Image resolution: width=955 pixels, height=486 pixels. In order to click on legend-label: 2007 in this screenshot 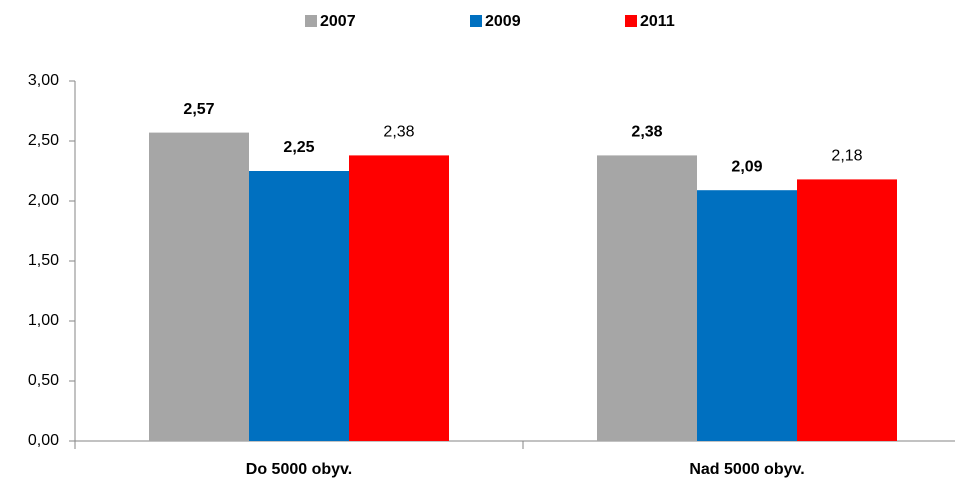, I will do `click(338, 21)`.